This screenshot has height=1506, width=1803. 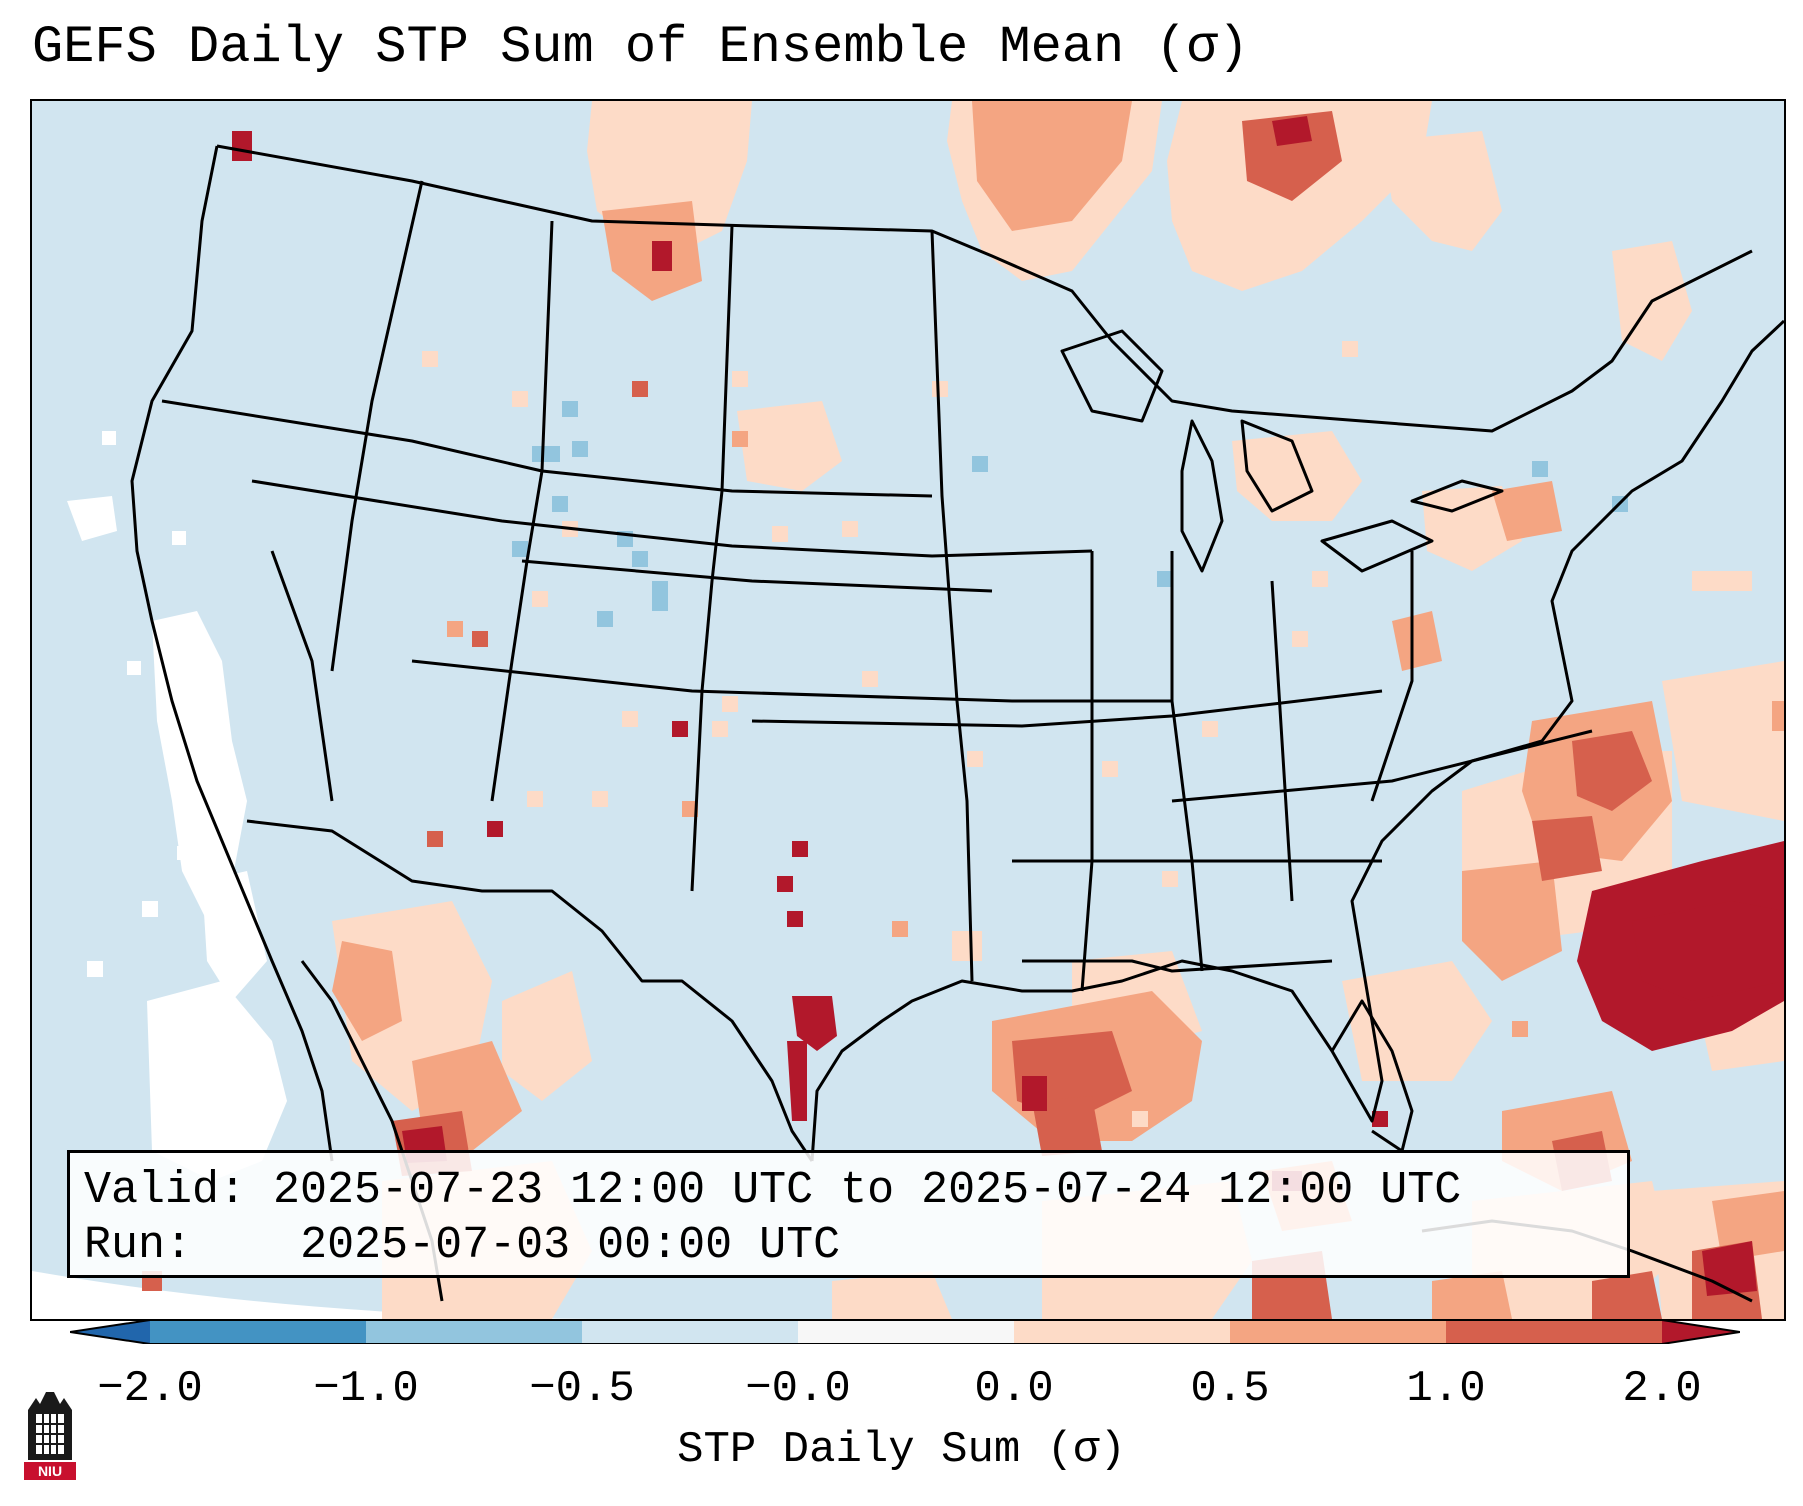 What do you see at coordinates (570, 1245) in the screenshot?
I see `run-value: 2025-07-03 00:00 UTC` at bounding box center [570, 1245].